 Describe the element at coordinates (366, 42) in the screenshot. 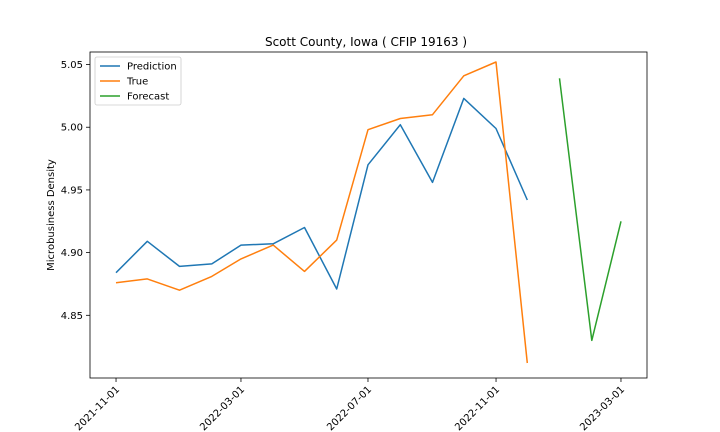

I see `chart-title: Scott County, Iowa ( CFIP 19163 )` at that location.